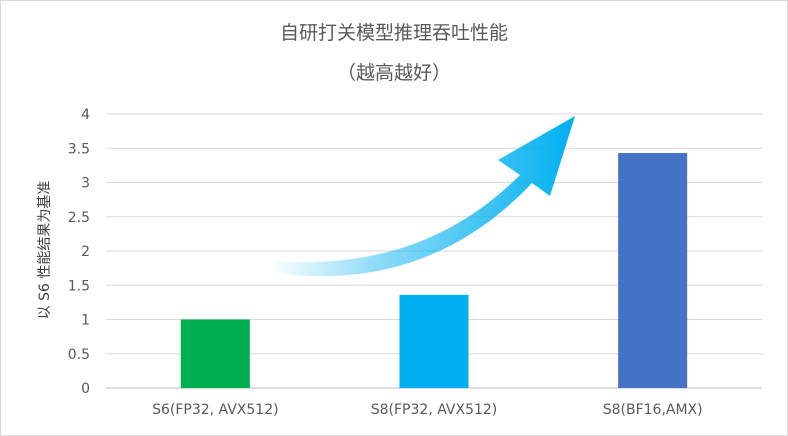 The width and height of the screenshot is (788, 436). Describe the element at coordinates (215, 410) in the screenshot. I see `x-tick-label: S6(FP32, AVX512)` at that location.